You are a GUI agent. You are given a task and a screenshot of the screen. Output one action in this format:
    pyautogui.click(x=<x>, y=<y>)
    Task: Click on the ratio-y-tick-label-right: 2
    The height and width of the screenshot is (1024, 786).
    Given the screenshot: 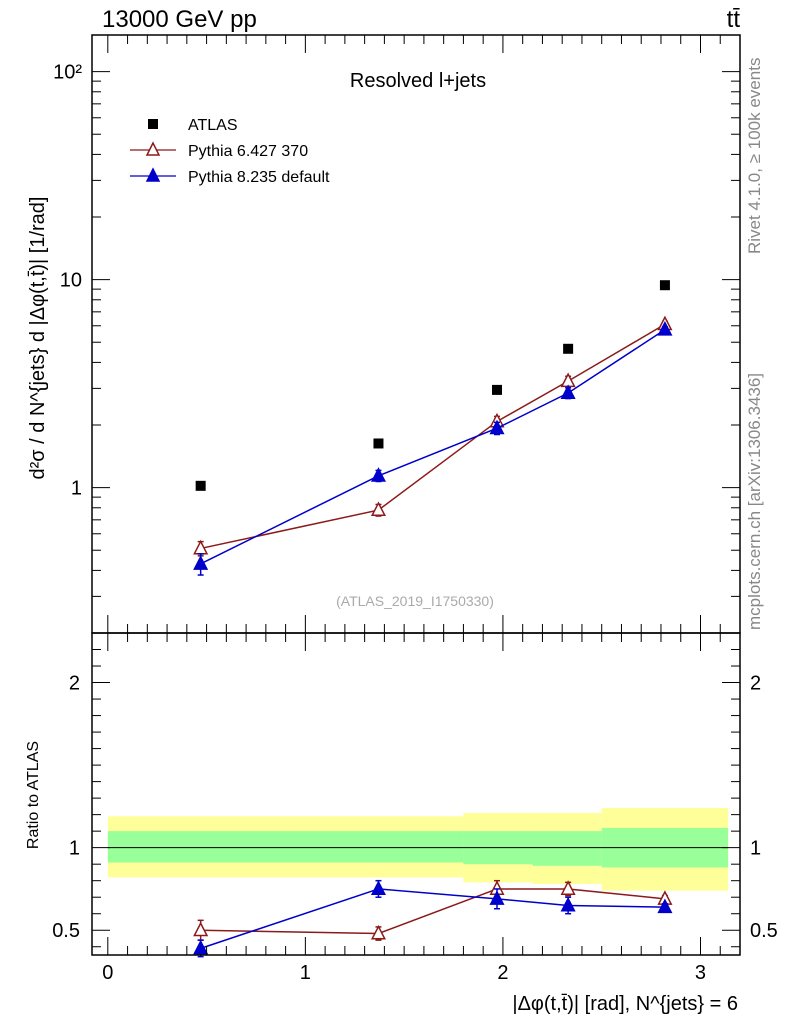 What is the action you would take?
    pyautogui.click(x=755, y=684)
    